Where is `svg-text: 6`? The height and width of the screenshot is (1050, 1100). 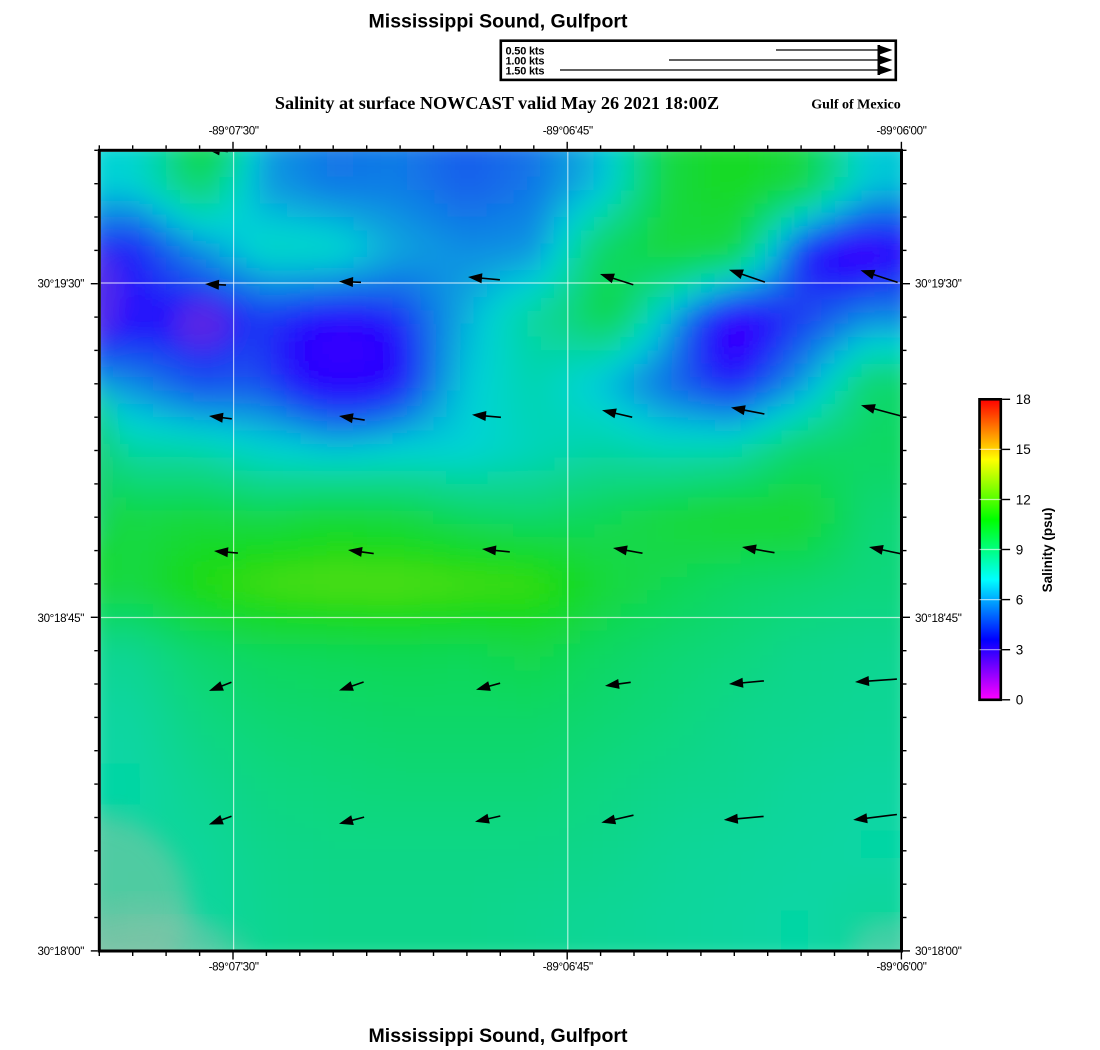
svg-text: 6 is located at coordinates (1020, 599).